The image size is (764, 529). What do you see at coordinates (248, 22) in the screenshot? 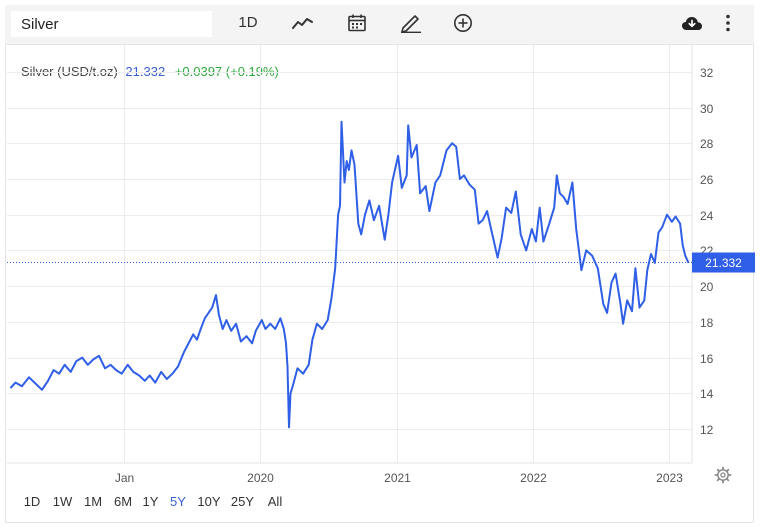
I see `interval-button: 1D` at bounding box center [248, 22].